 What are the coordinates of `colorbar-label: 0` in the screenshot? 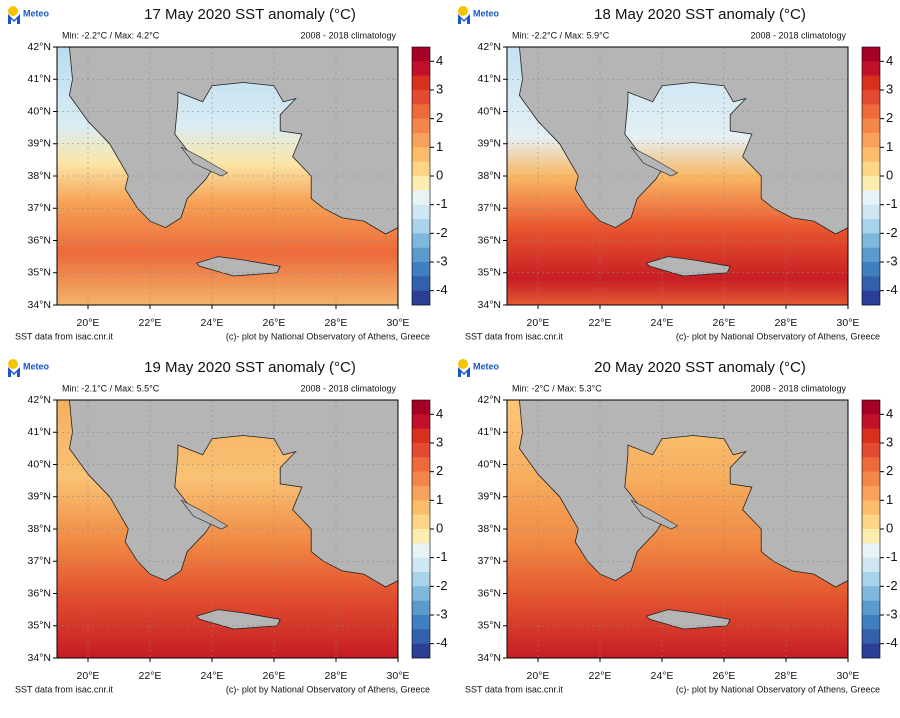 It's located at (889, 174).